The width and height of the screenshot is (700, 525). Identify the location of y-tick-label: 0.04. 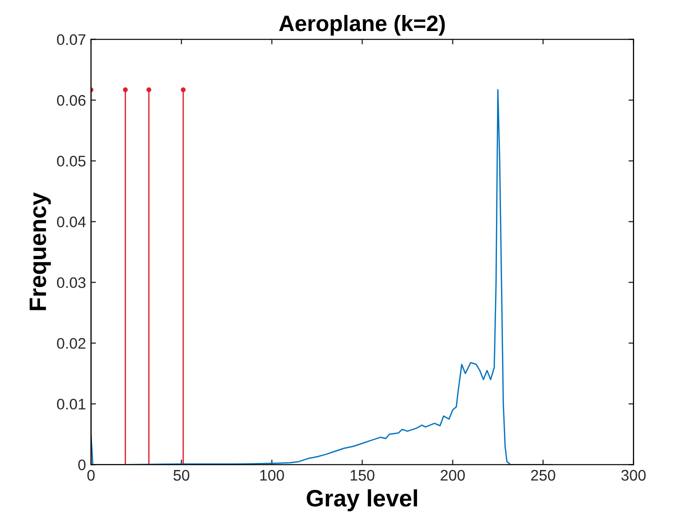
(71, 222).